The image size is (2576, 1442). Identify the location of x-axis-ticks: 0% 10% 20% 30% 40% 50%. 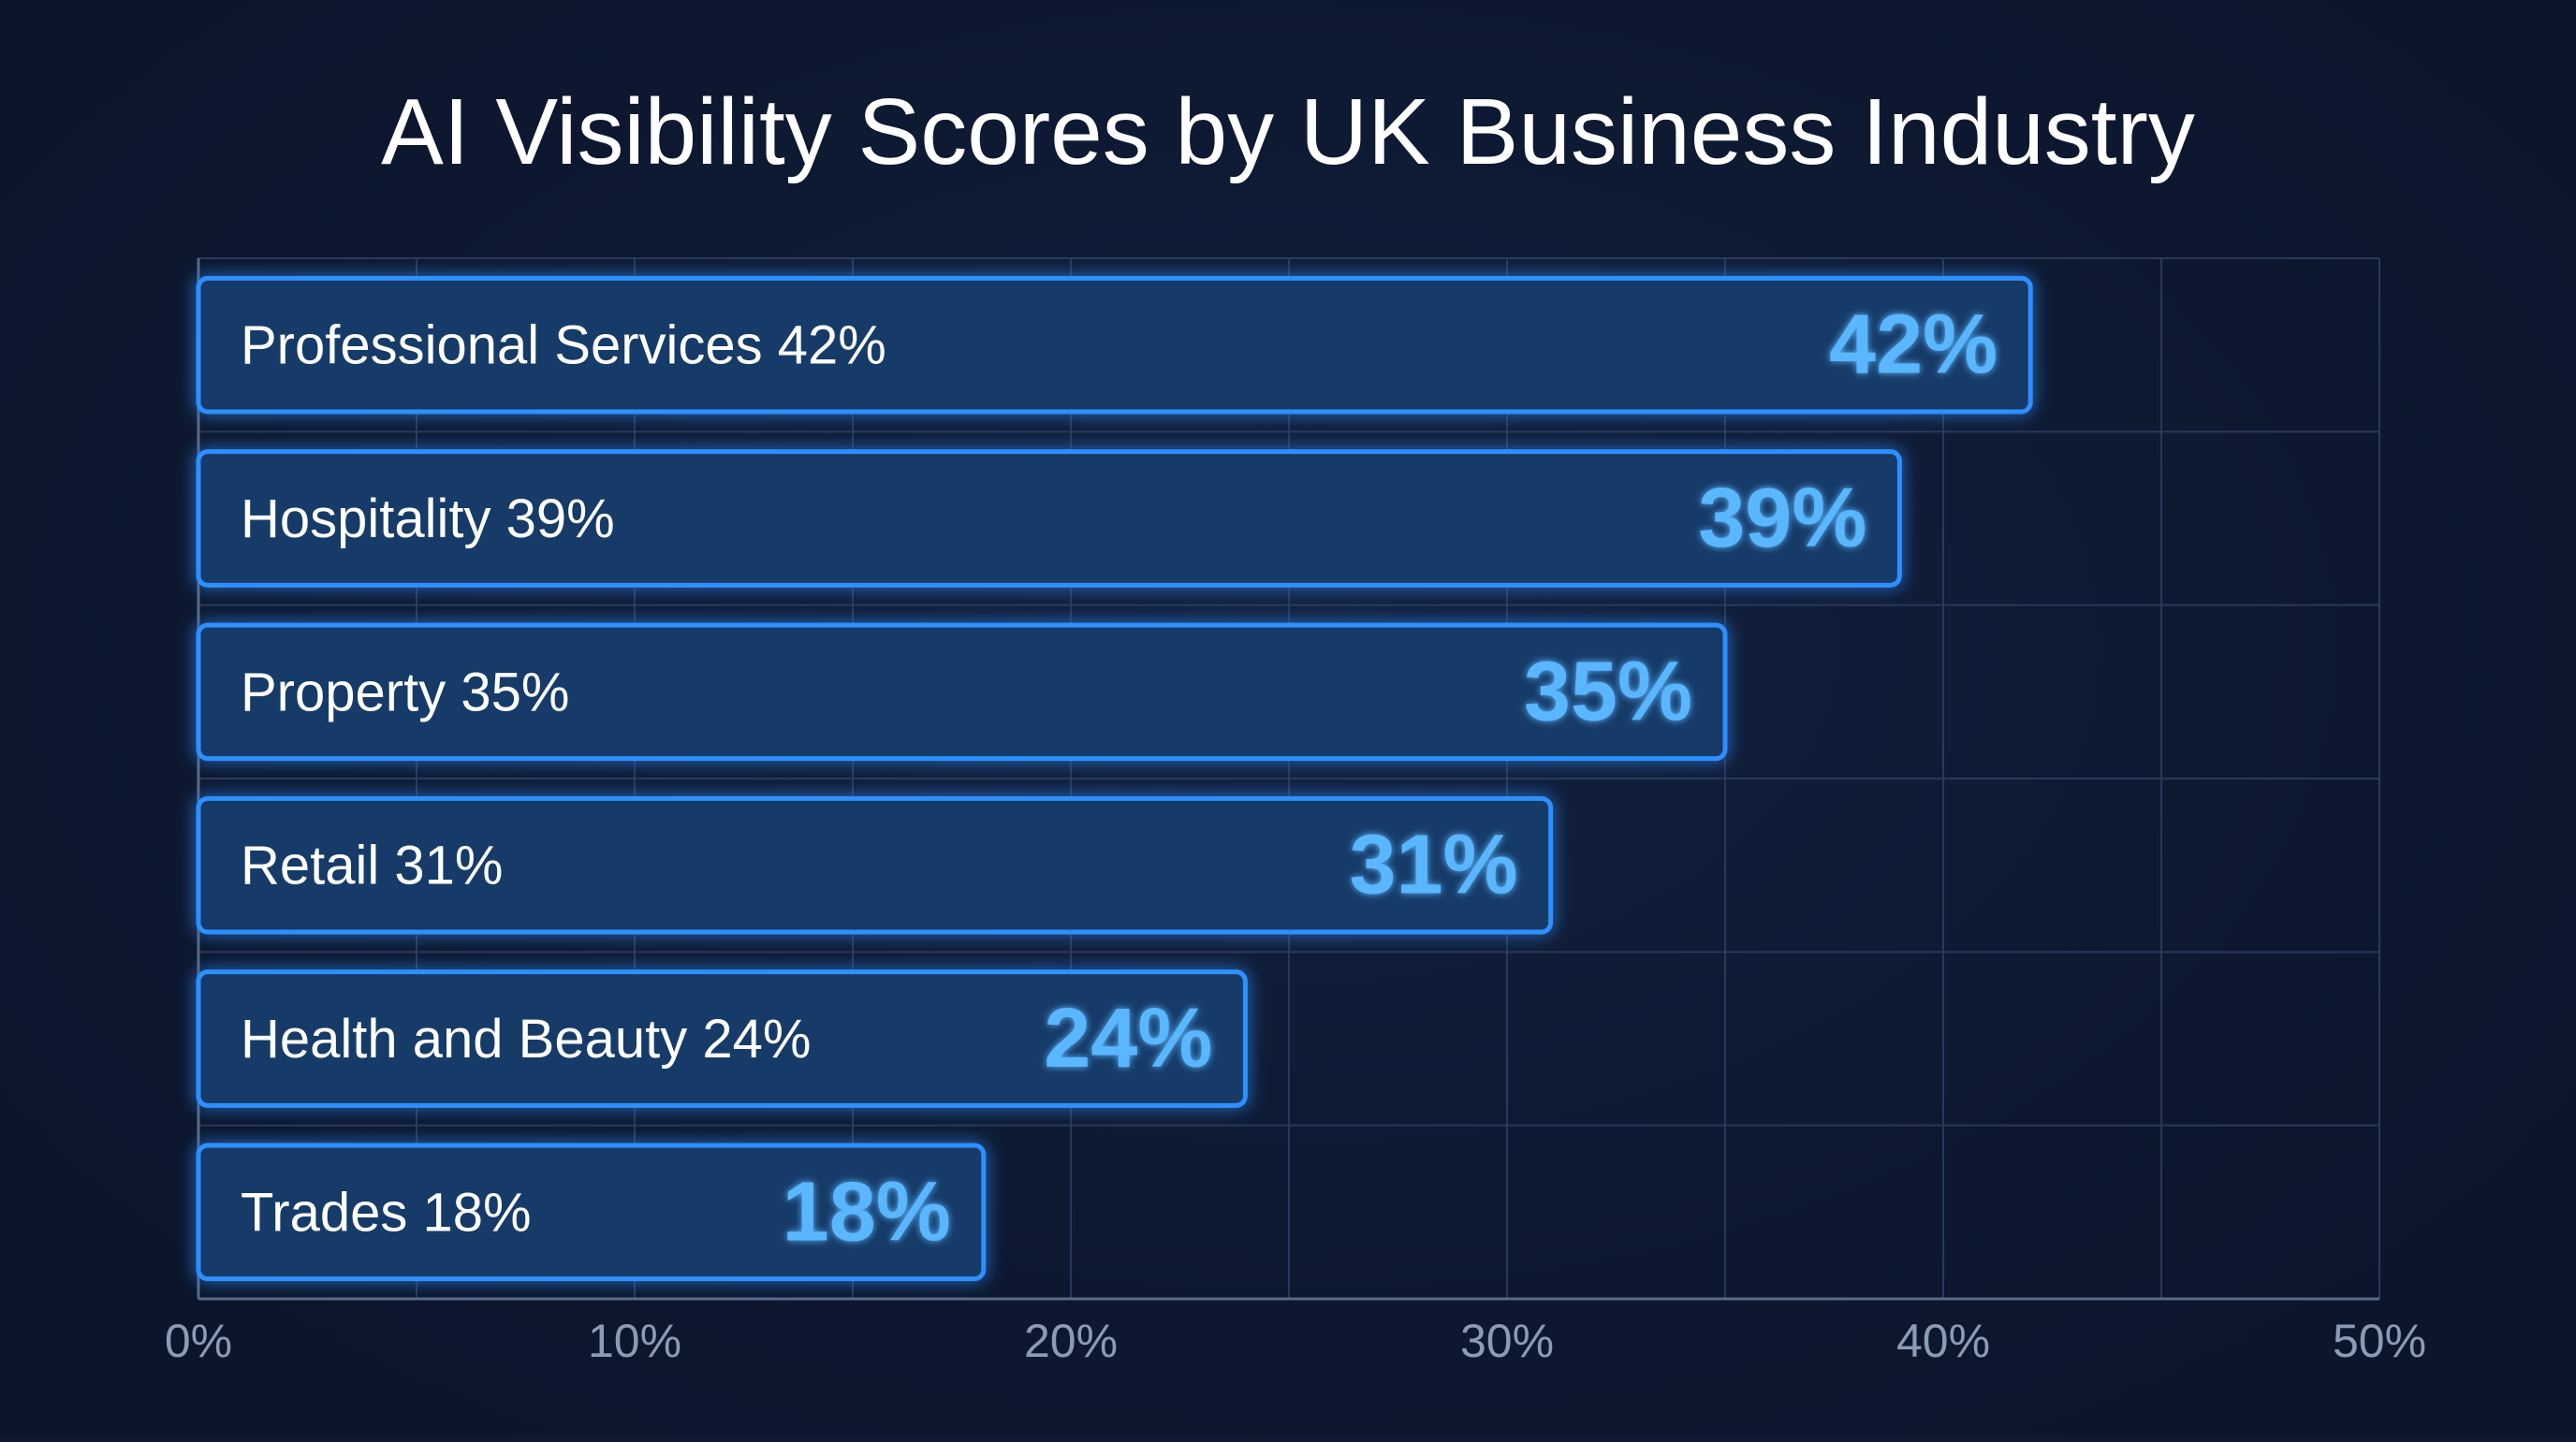
(1295, 1341).